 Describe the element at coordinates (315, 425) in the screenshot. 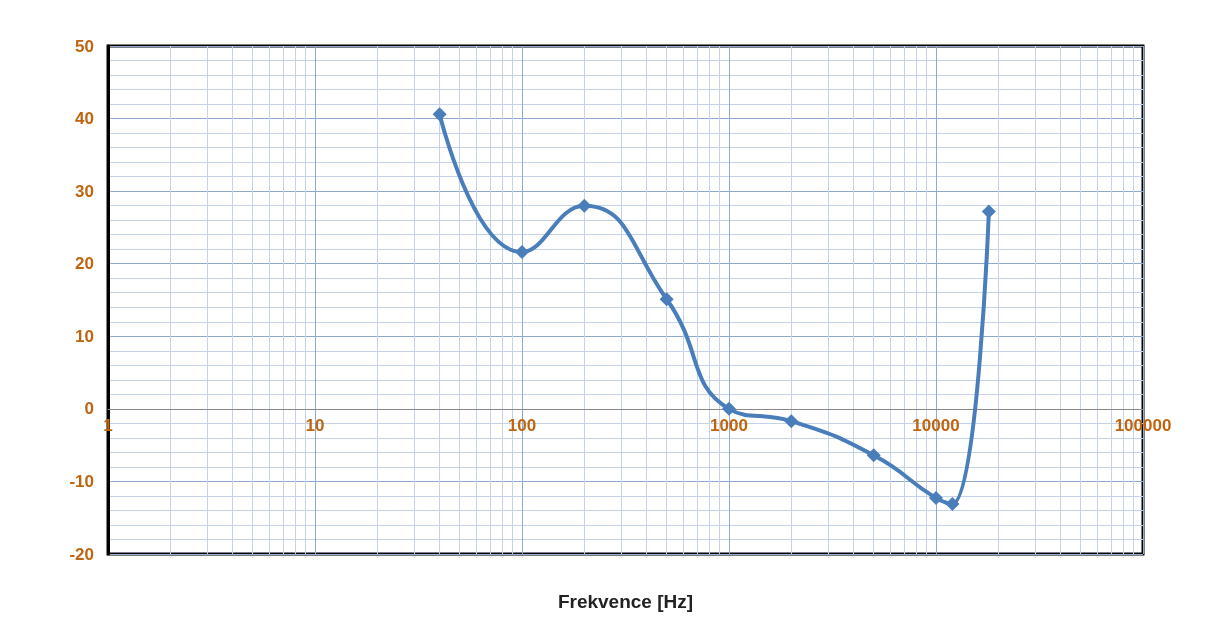

I see `x-tick-label: 10` at that location.